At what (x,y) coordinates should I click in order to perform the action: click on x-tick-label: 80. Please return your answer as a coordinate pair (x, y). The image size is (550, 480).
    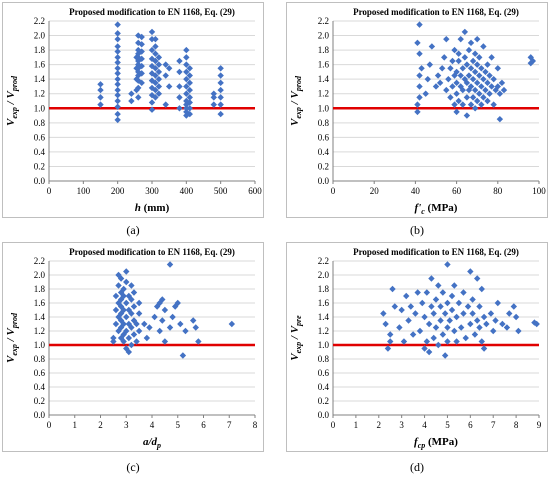
    Looking at the image, I should click on (498, 191).